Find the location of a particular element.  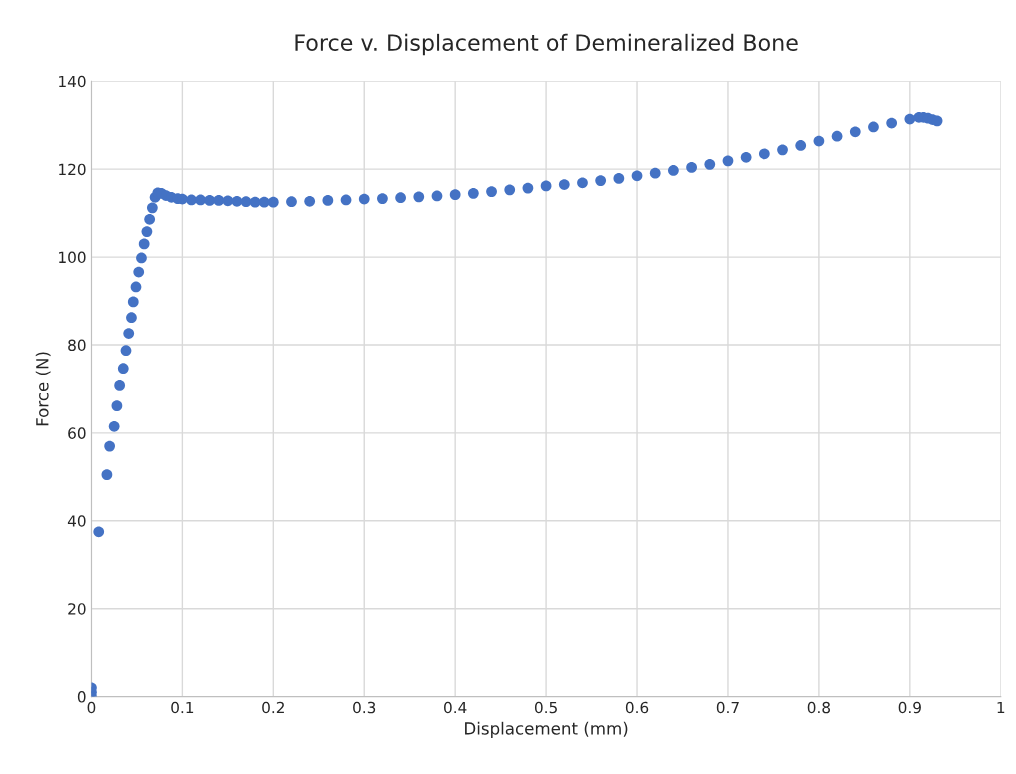

x-tick-label: 0.6 is located at coordinates (637, 707).